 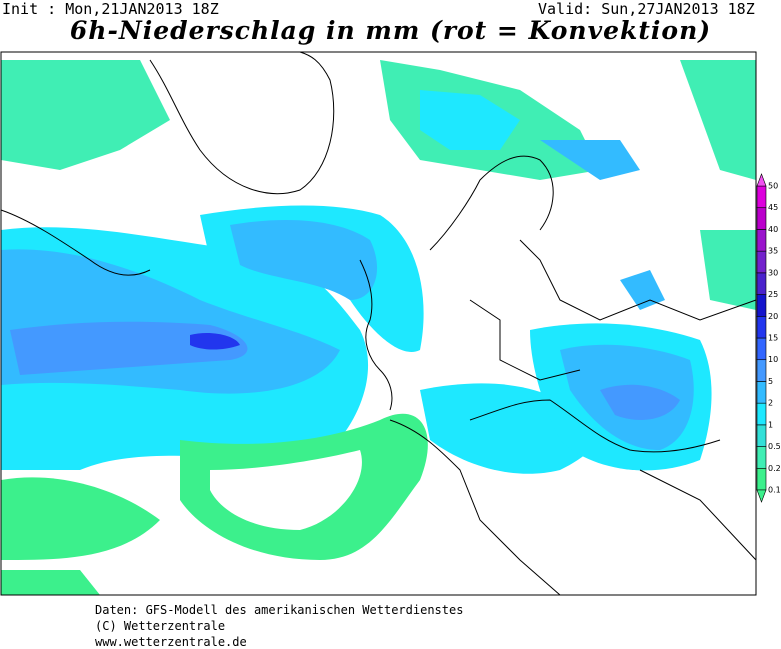 What do you see at coordinates (773, 359) in the screenshot?
I see `legend-label: 10` at bounding box center [773, 359].